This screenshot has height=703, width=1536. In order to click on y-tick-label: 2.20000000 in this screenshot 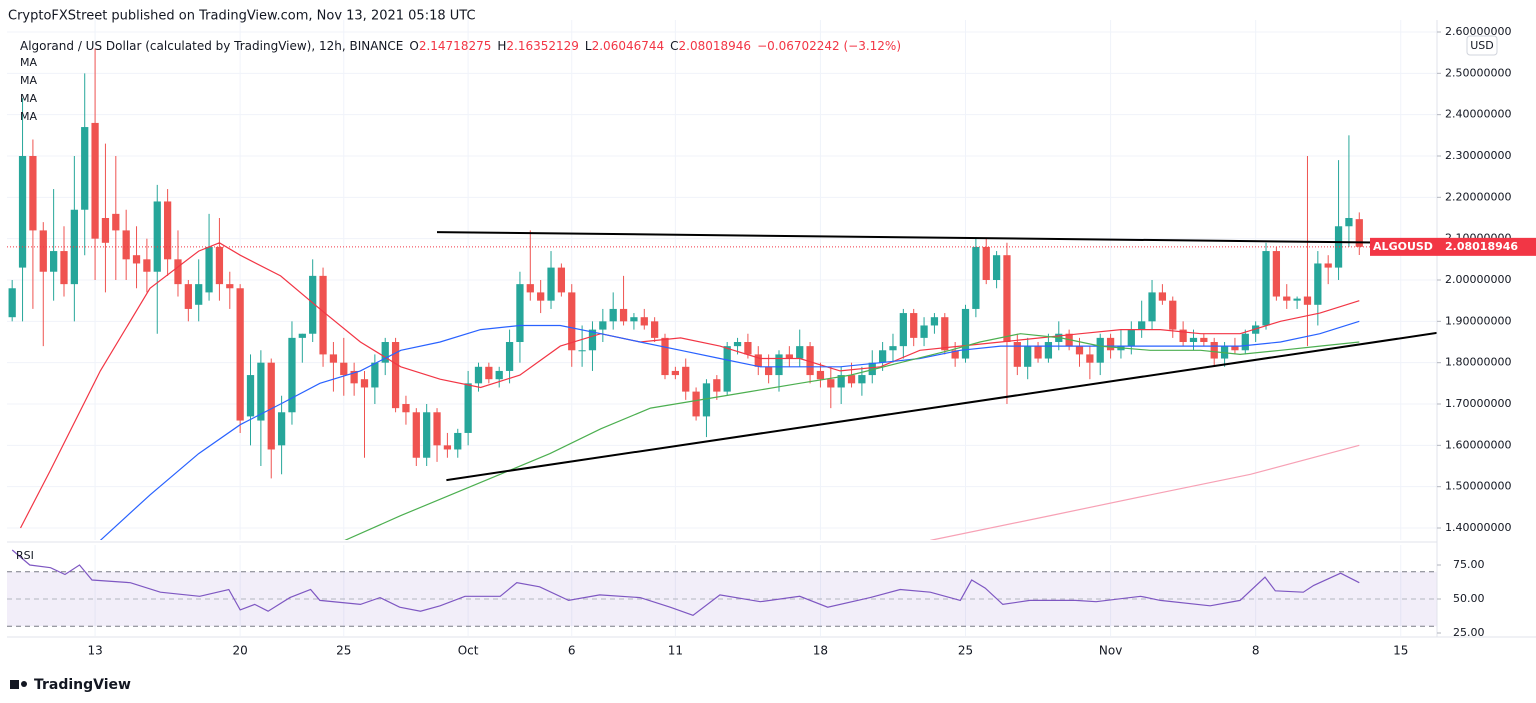, I will do `click(1478, 196)`.